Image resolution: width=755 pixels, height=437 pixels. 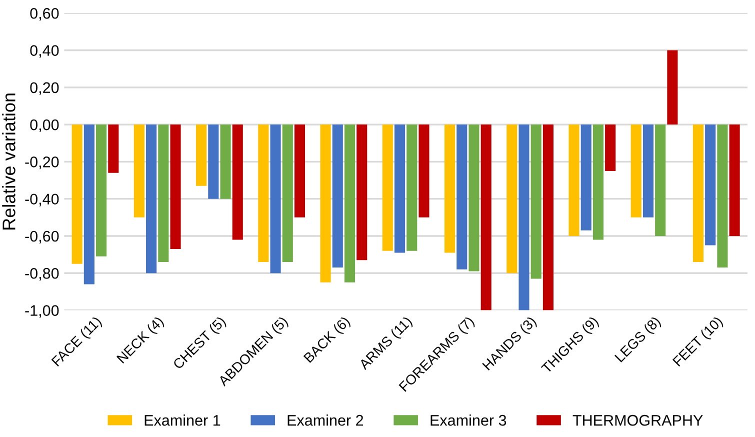 I want to click on y-tick-label: -0,20, so click(x=42, y=163).